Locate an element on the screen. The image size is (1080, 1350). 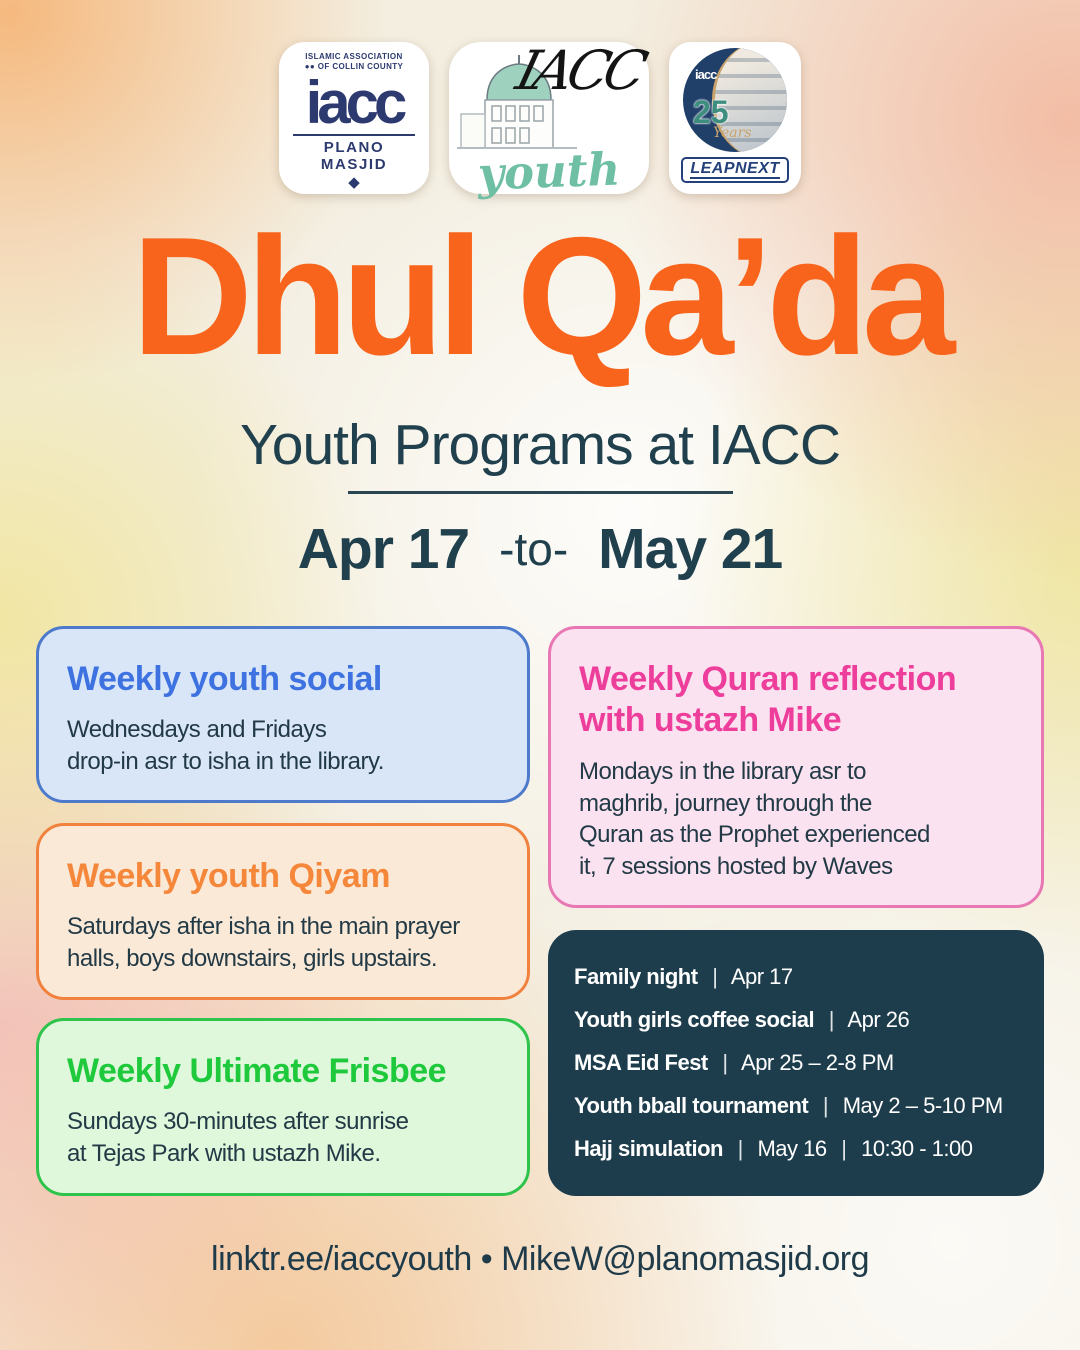
date-connector: -to- is located at coordinates (534, 549).